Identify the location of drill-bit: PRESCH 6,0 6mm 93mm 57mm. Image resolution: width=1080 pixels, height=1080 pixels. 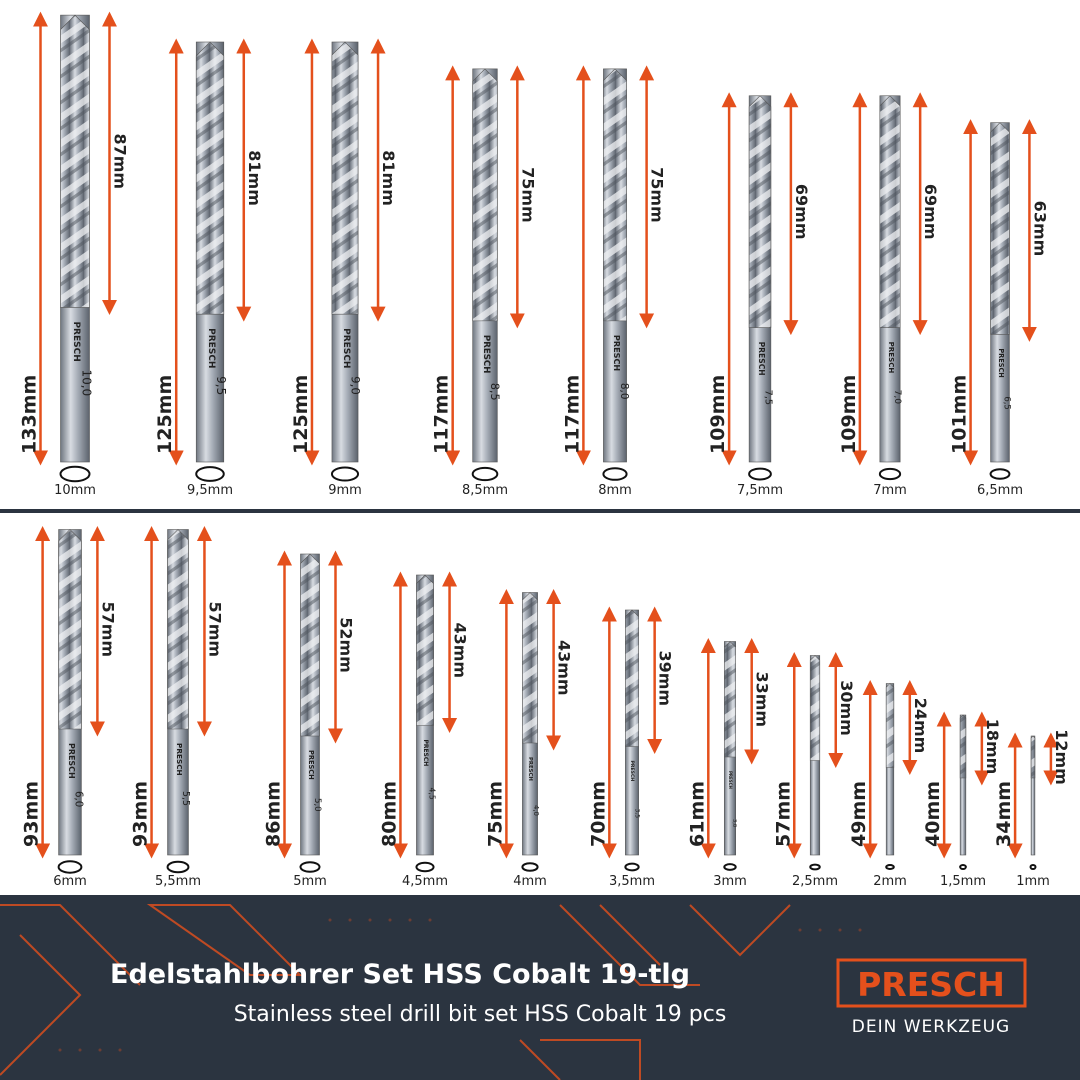
(69, 707).